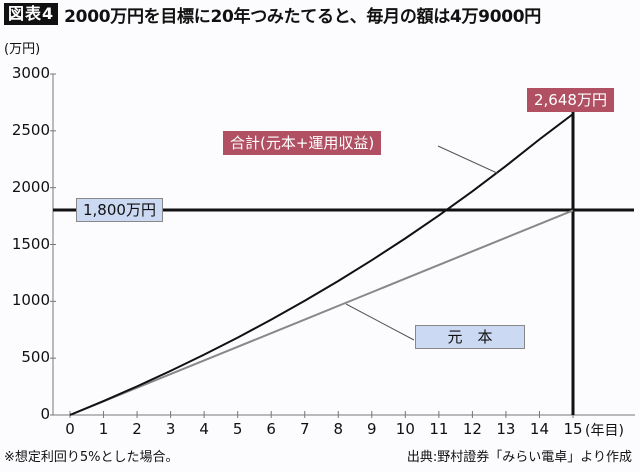  Describe the element at coordinates (302, 143) in the screenshot. I see `total-series-label: 合計(元本+運用収益)` at that location.